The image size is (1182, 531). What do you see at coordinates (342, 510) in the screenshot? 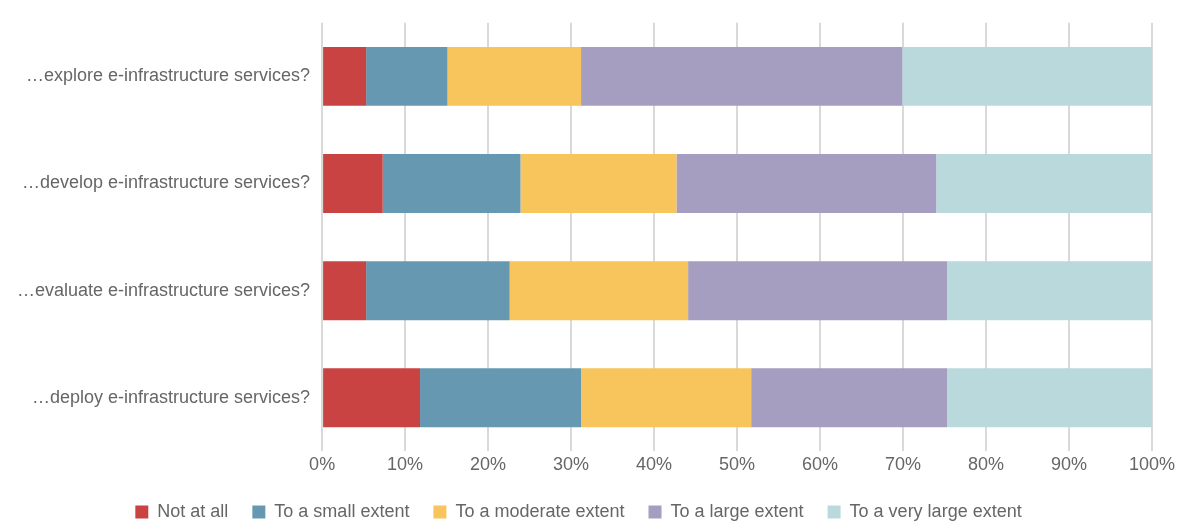
I see `legend-label: To a small extent` at bounding box center [342, 510].